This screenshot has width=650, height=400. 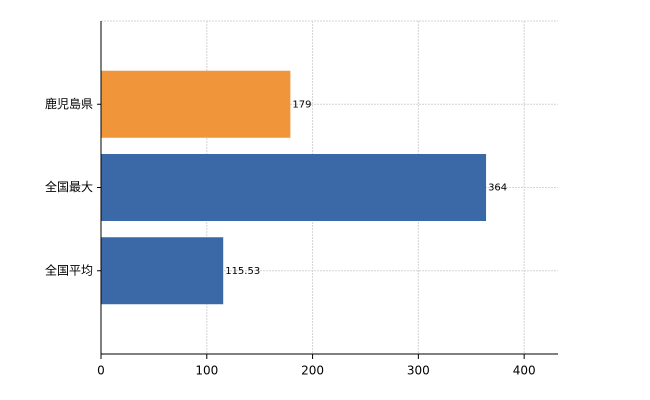 I want to click on x-tick-label: 0, so click(x=101, y=371).